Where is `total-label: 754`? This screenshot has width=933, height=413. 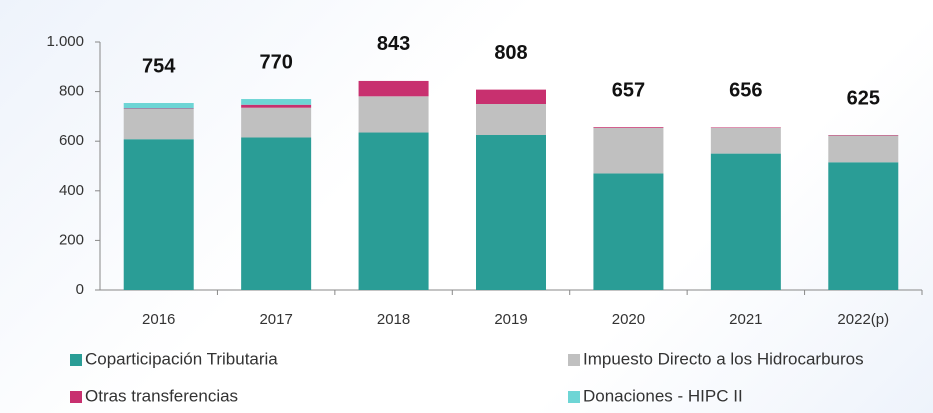
total-label: 754 is located at coordinates (159, 66).